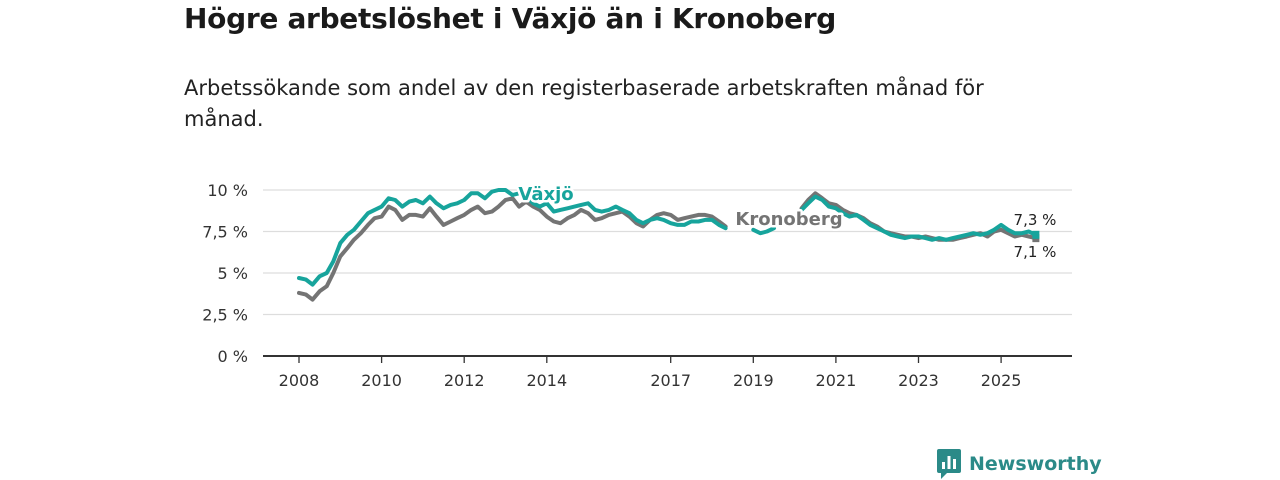 The height and width of the screenshot is (480, 1280). What do you see at coordinates (545, 194) in the screenshot?
I see `series-label-vaxjo: Växjö` at bounding box center [545, 194].